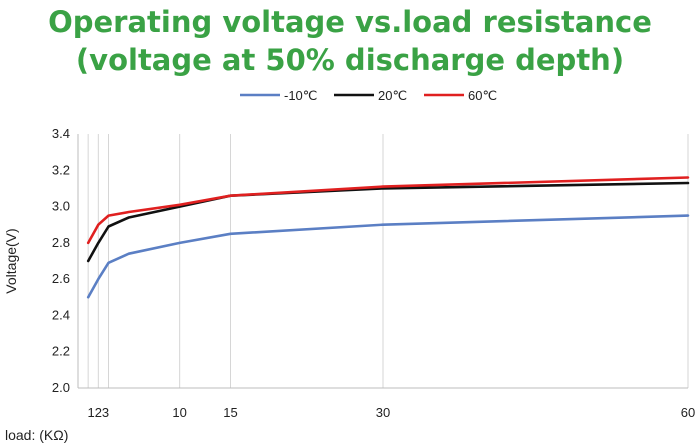  Describe the element at coordinates (61, 242) in the screenshot. I see `y-tick-label: 2.8` at that location.